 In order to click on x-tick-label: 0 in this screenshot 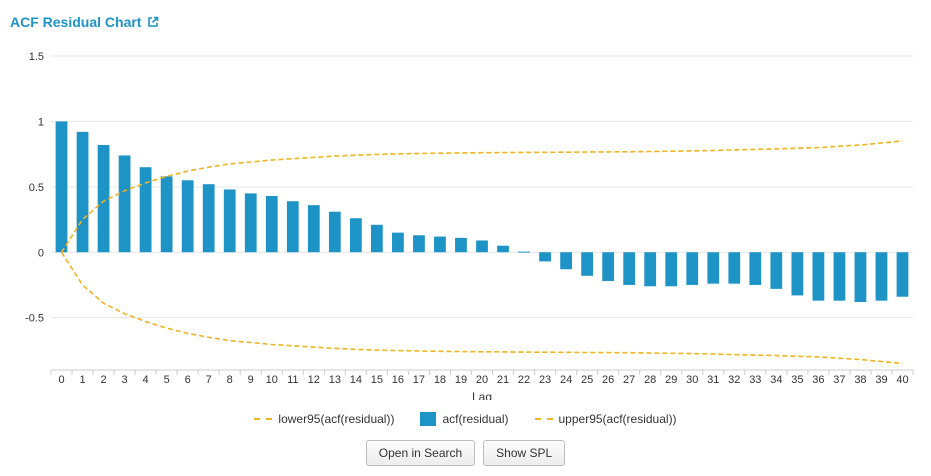, I will do `click(61, 380)`.